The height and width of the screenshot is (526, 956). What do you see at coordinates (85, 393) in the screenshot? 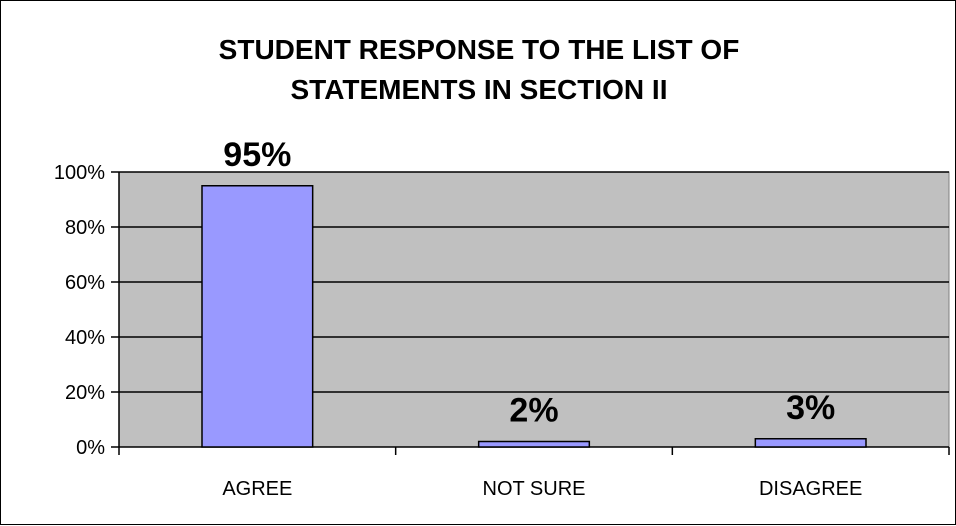
I see `y-tick-label: 20%` at bounding box center [85, 393].